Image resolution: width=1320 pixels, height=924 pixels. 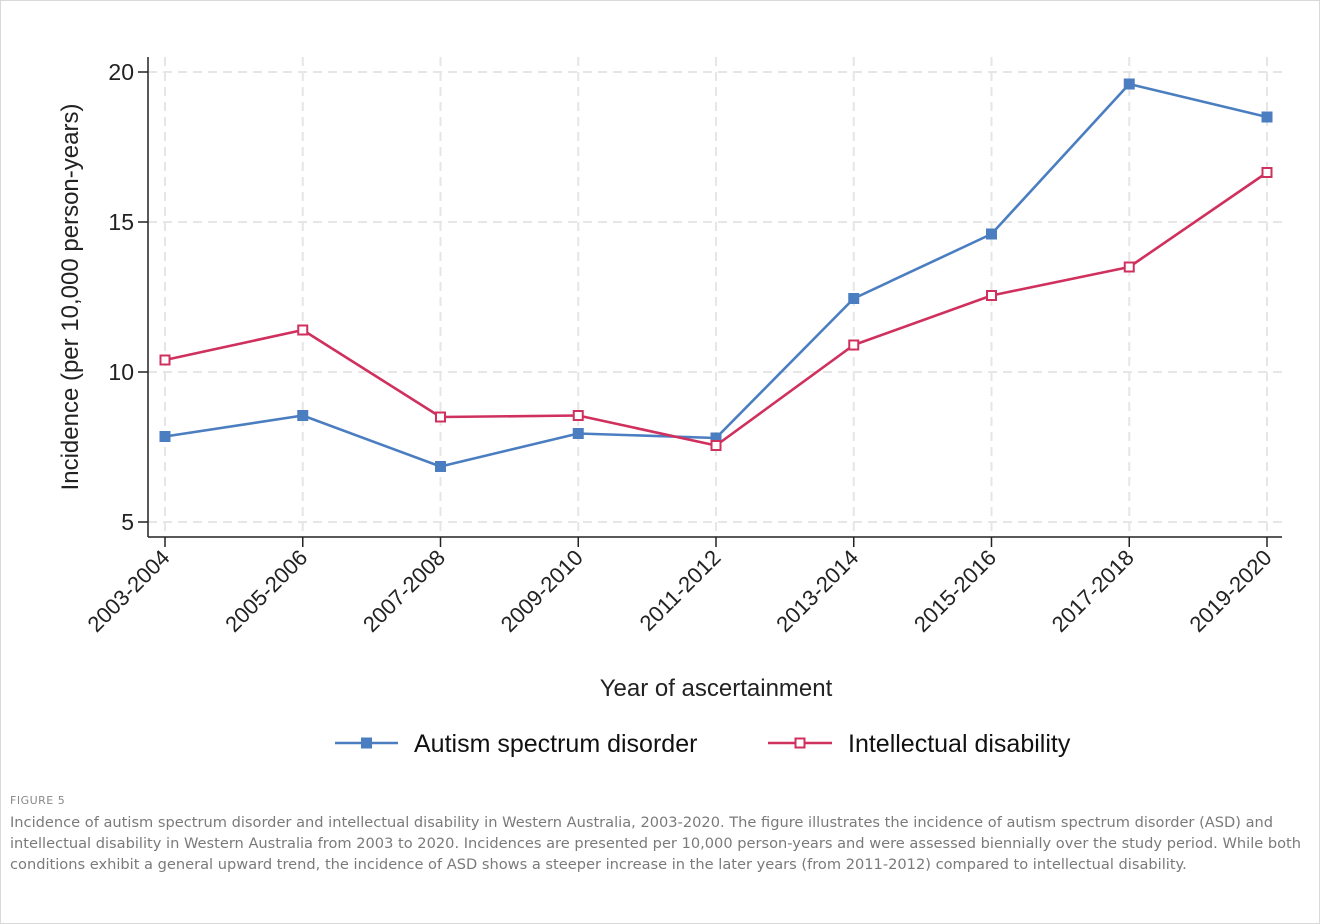 What do you see at coordinates (404, 591) in the screenshot?
I see `x-tick-label: 2007-2008` at bounding box center [404, 591].